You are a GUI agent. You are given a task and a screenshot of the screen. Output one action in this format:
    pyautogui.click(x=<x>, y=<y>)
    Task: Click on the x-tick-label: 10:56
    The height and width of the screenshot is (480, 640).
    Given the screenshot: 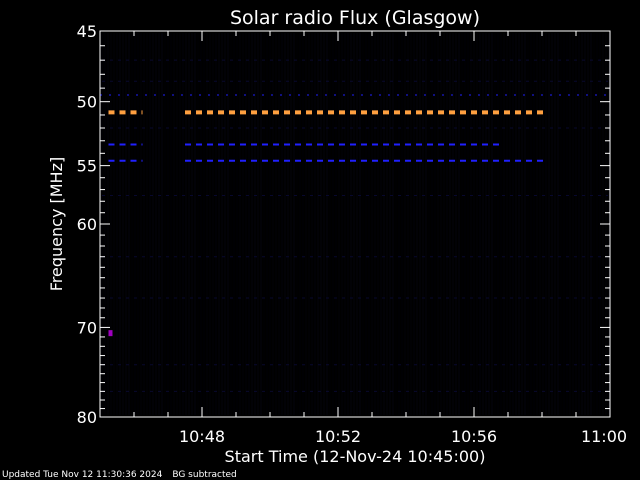 What is the action you would take?
    pyautogui.click(x=474, y=436)
    